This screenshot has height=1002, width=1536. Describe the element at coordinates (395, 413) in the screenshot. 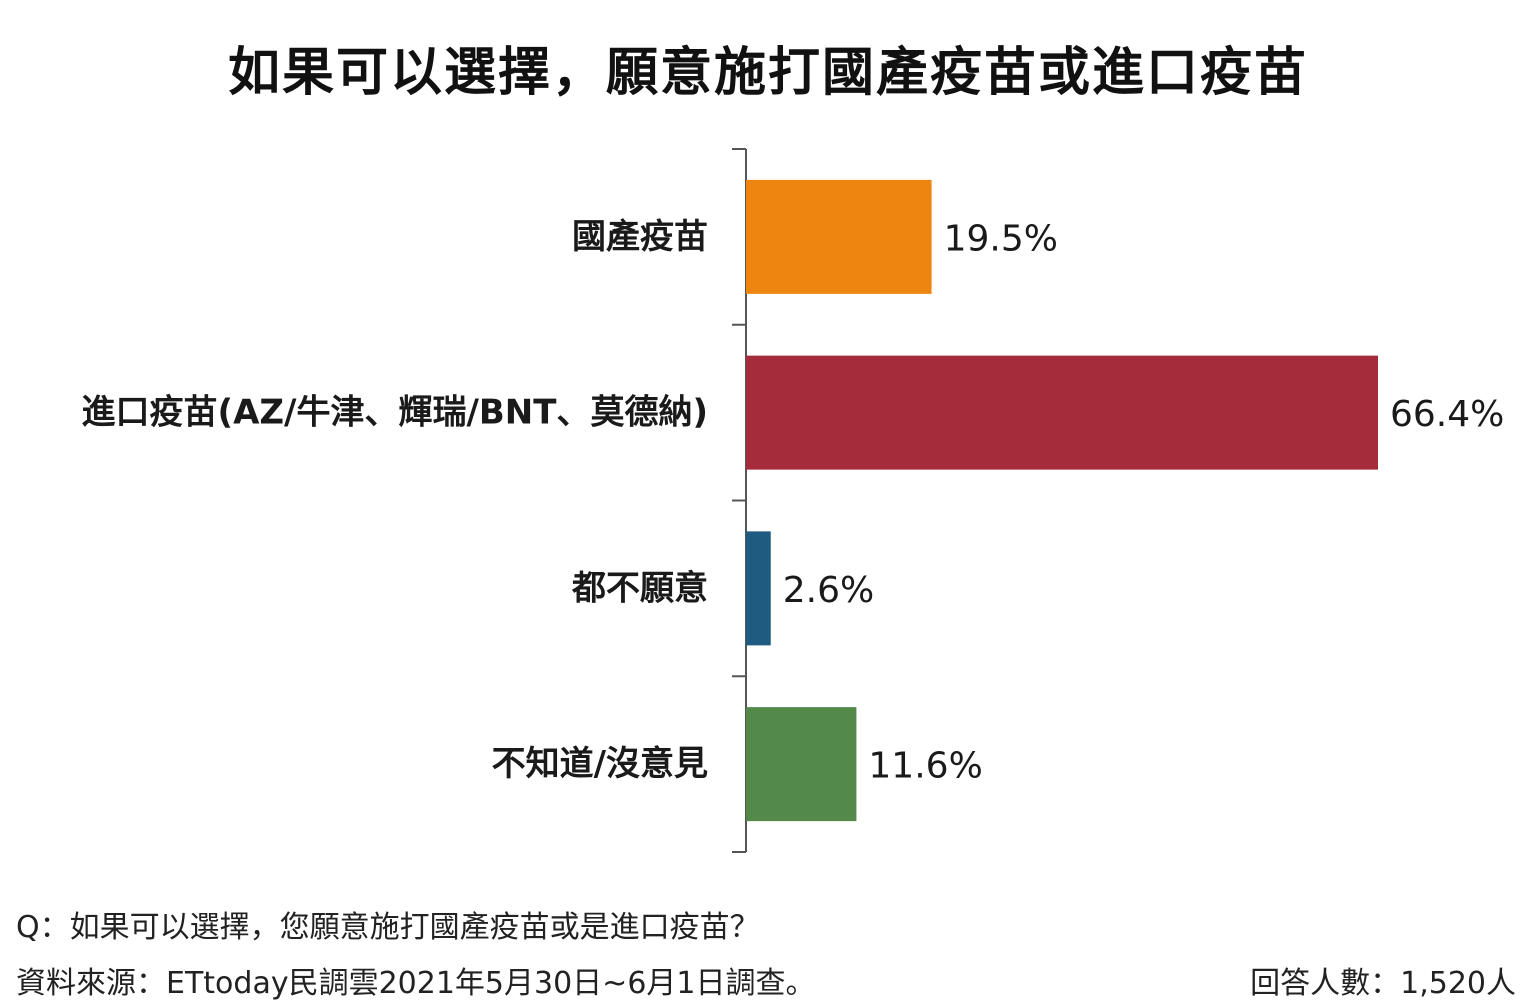

I see `category-label: 進口疫苗(AZ/牛津、輝瑞/BNT、莫德納)` at that location.